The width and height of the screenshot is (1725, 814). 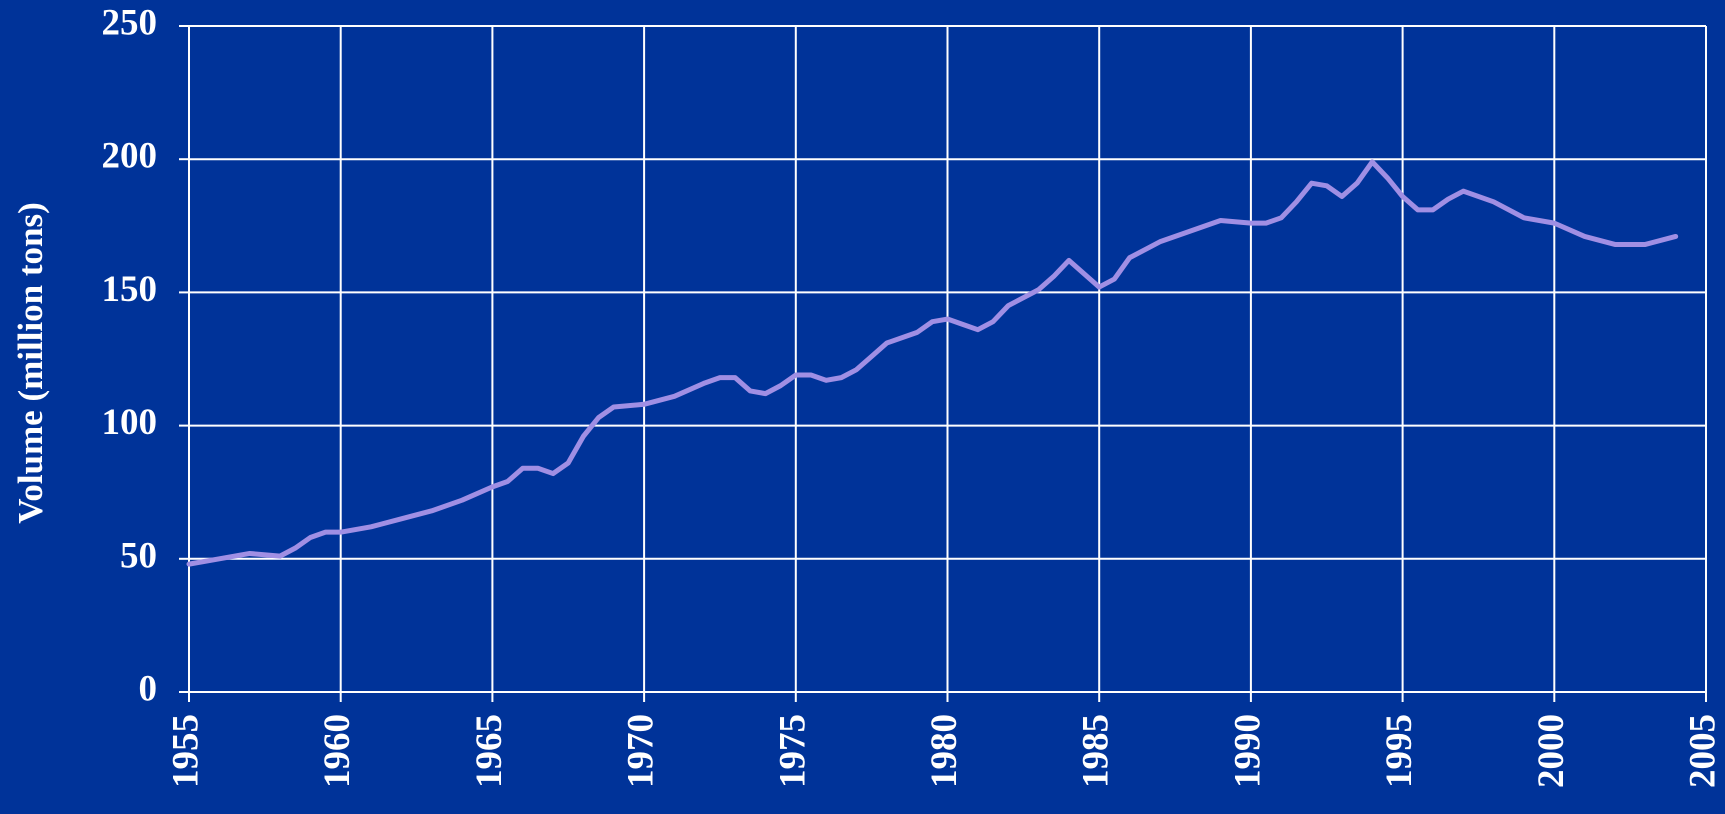 What do you see at coordinates (1247, 751) in the screenshot?
I see `x-tick-label: 1990` at bounding box center [1247, 751].